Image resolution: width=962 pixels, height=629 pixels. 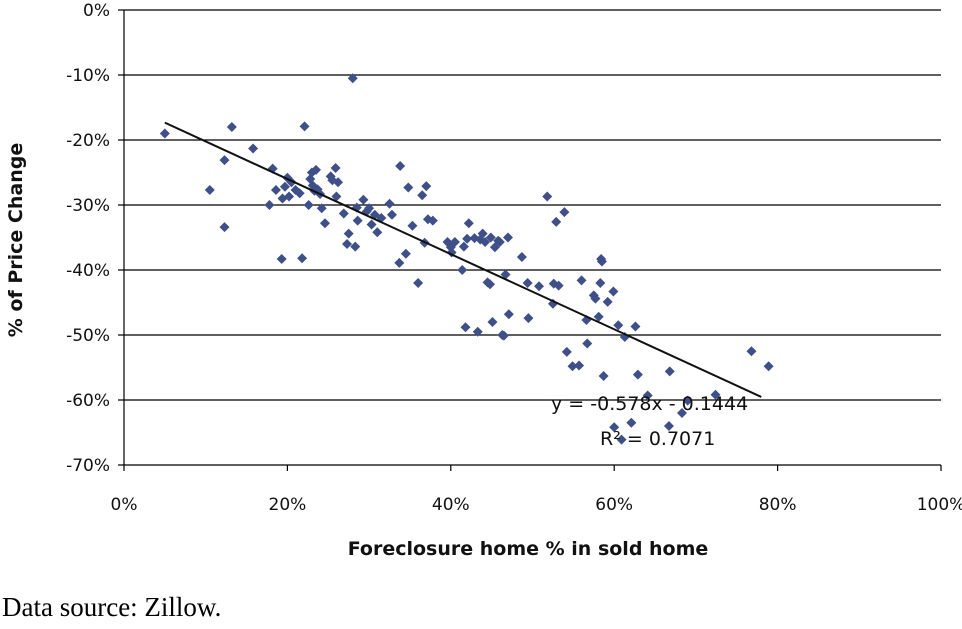 I want to click on x-tick-labels: 0% 20% 40% 60% 80% 100%, so click(x=536, y=505).